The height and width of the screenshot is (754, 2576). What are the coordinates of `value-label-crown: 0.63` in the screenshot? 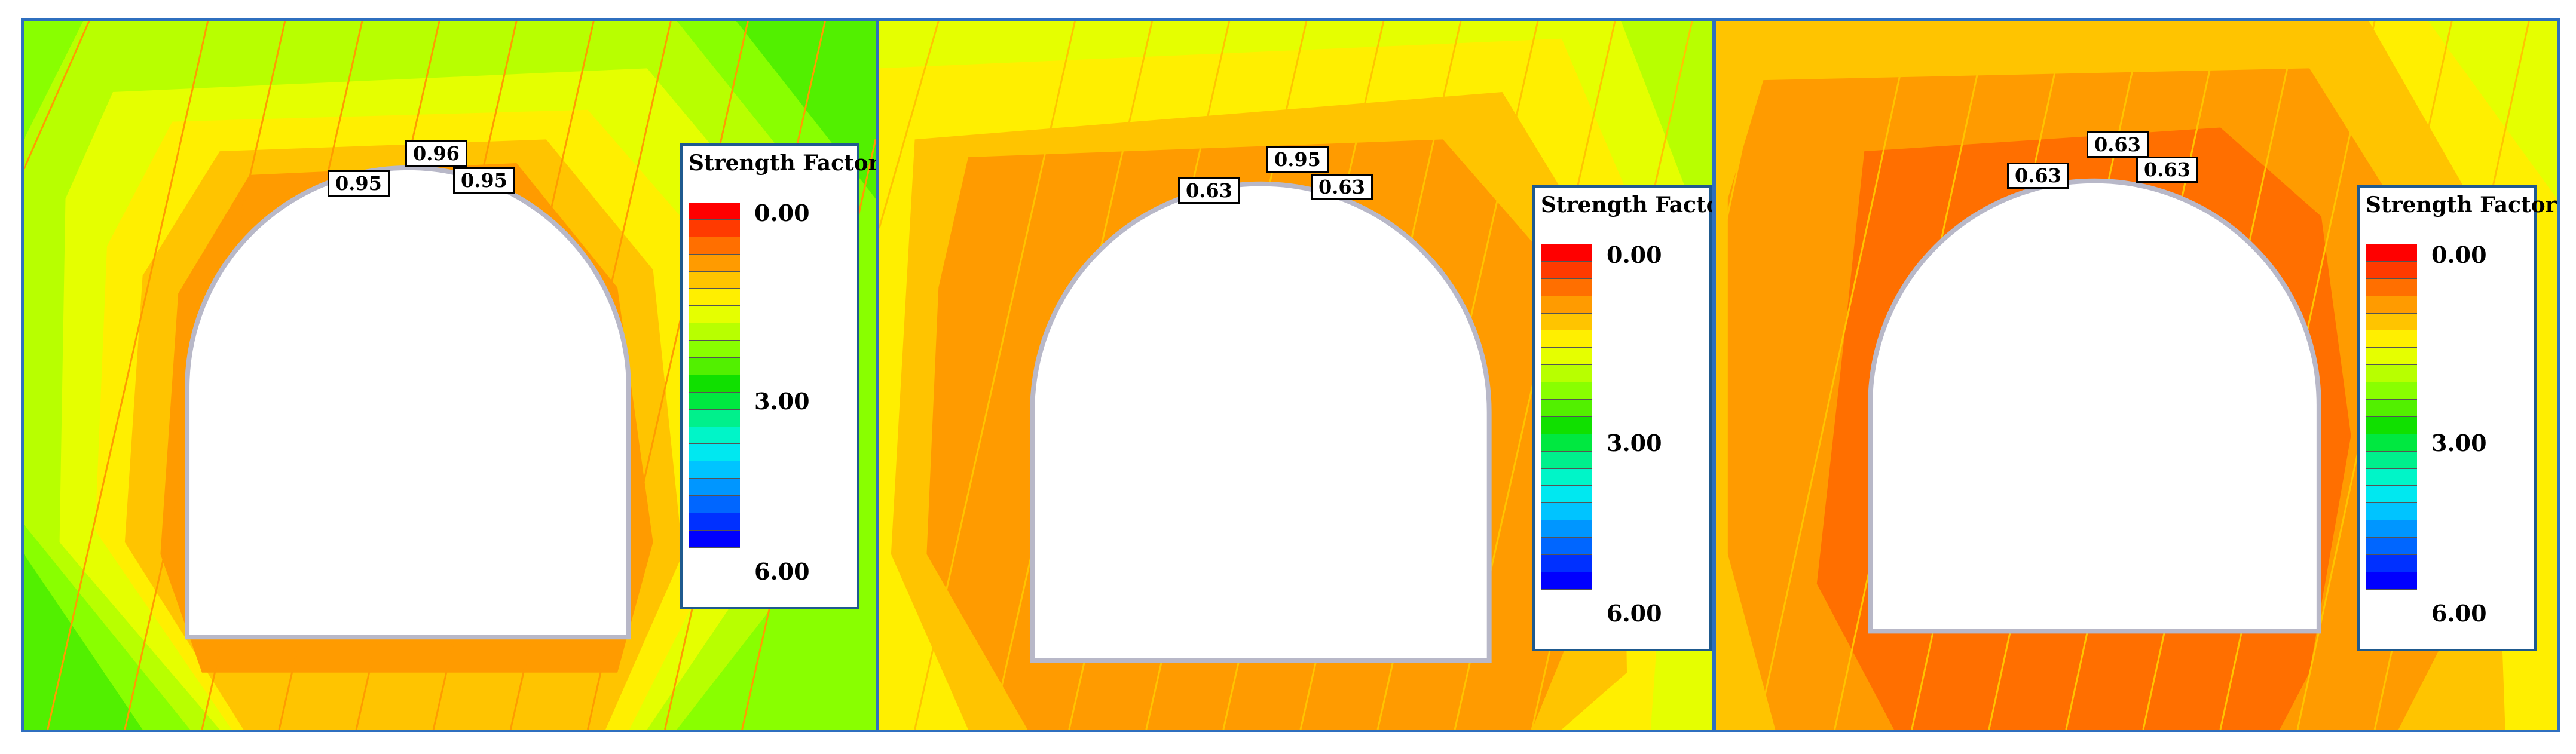 It's located at (2118, 144).